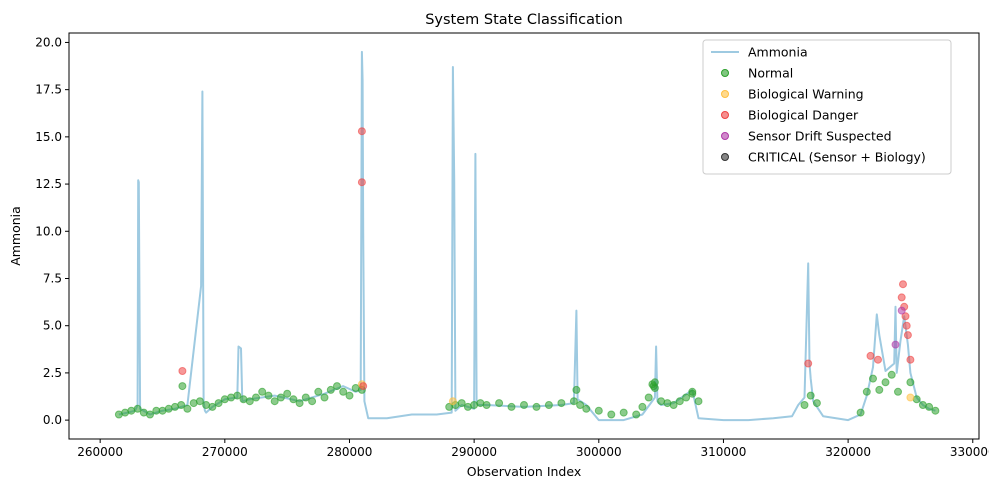  I want to click on x-tick-label-2: 280000, so click(350, 452).